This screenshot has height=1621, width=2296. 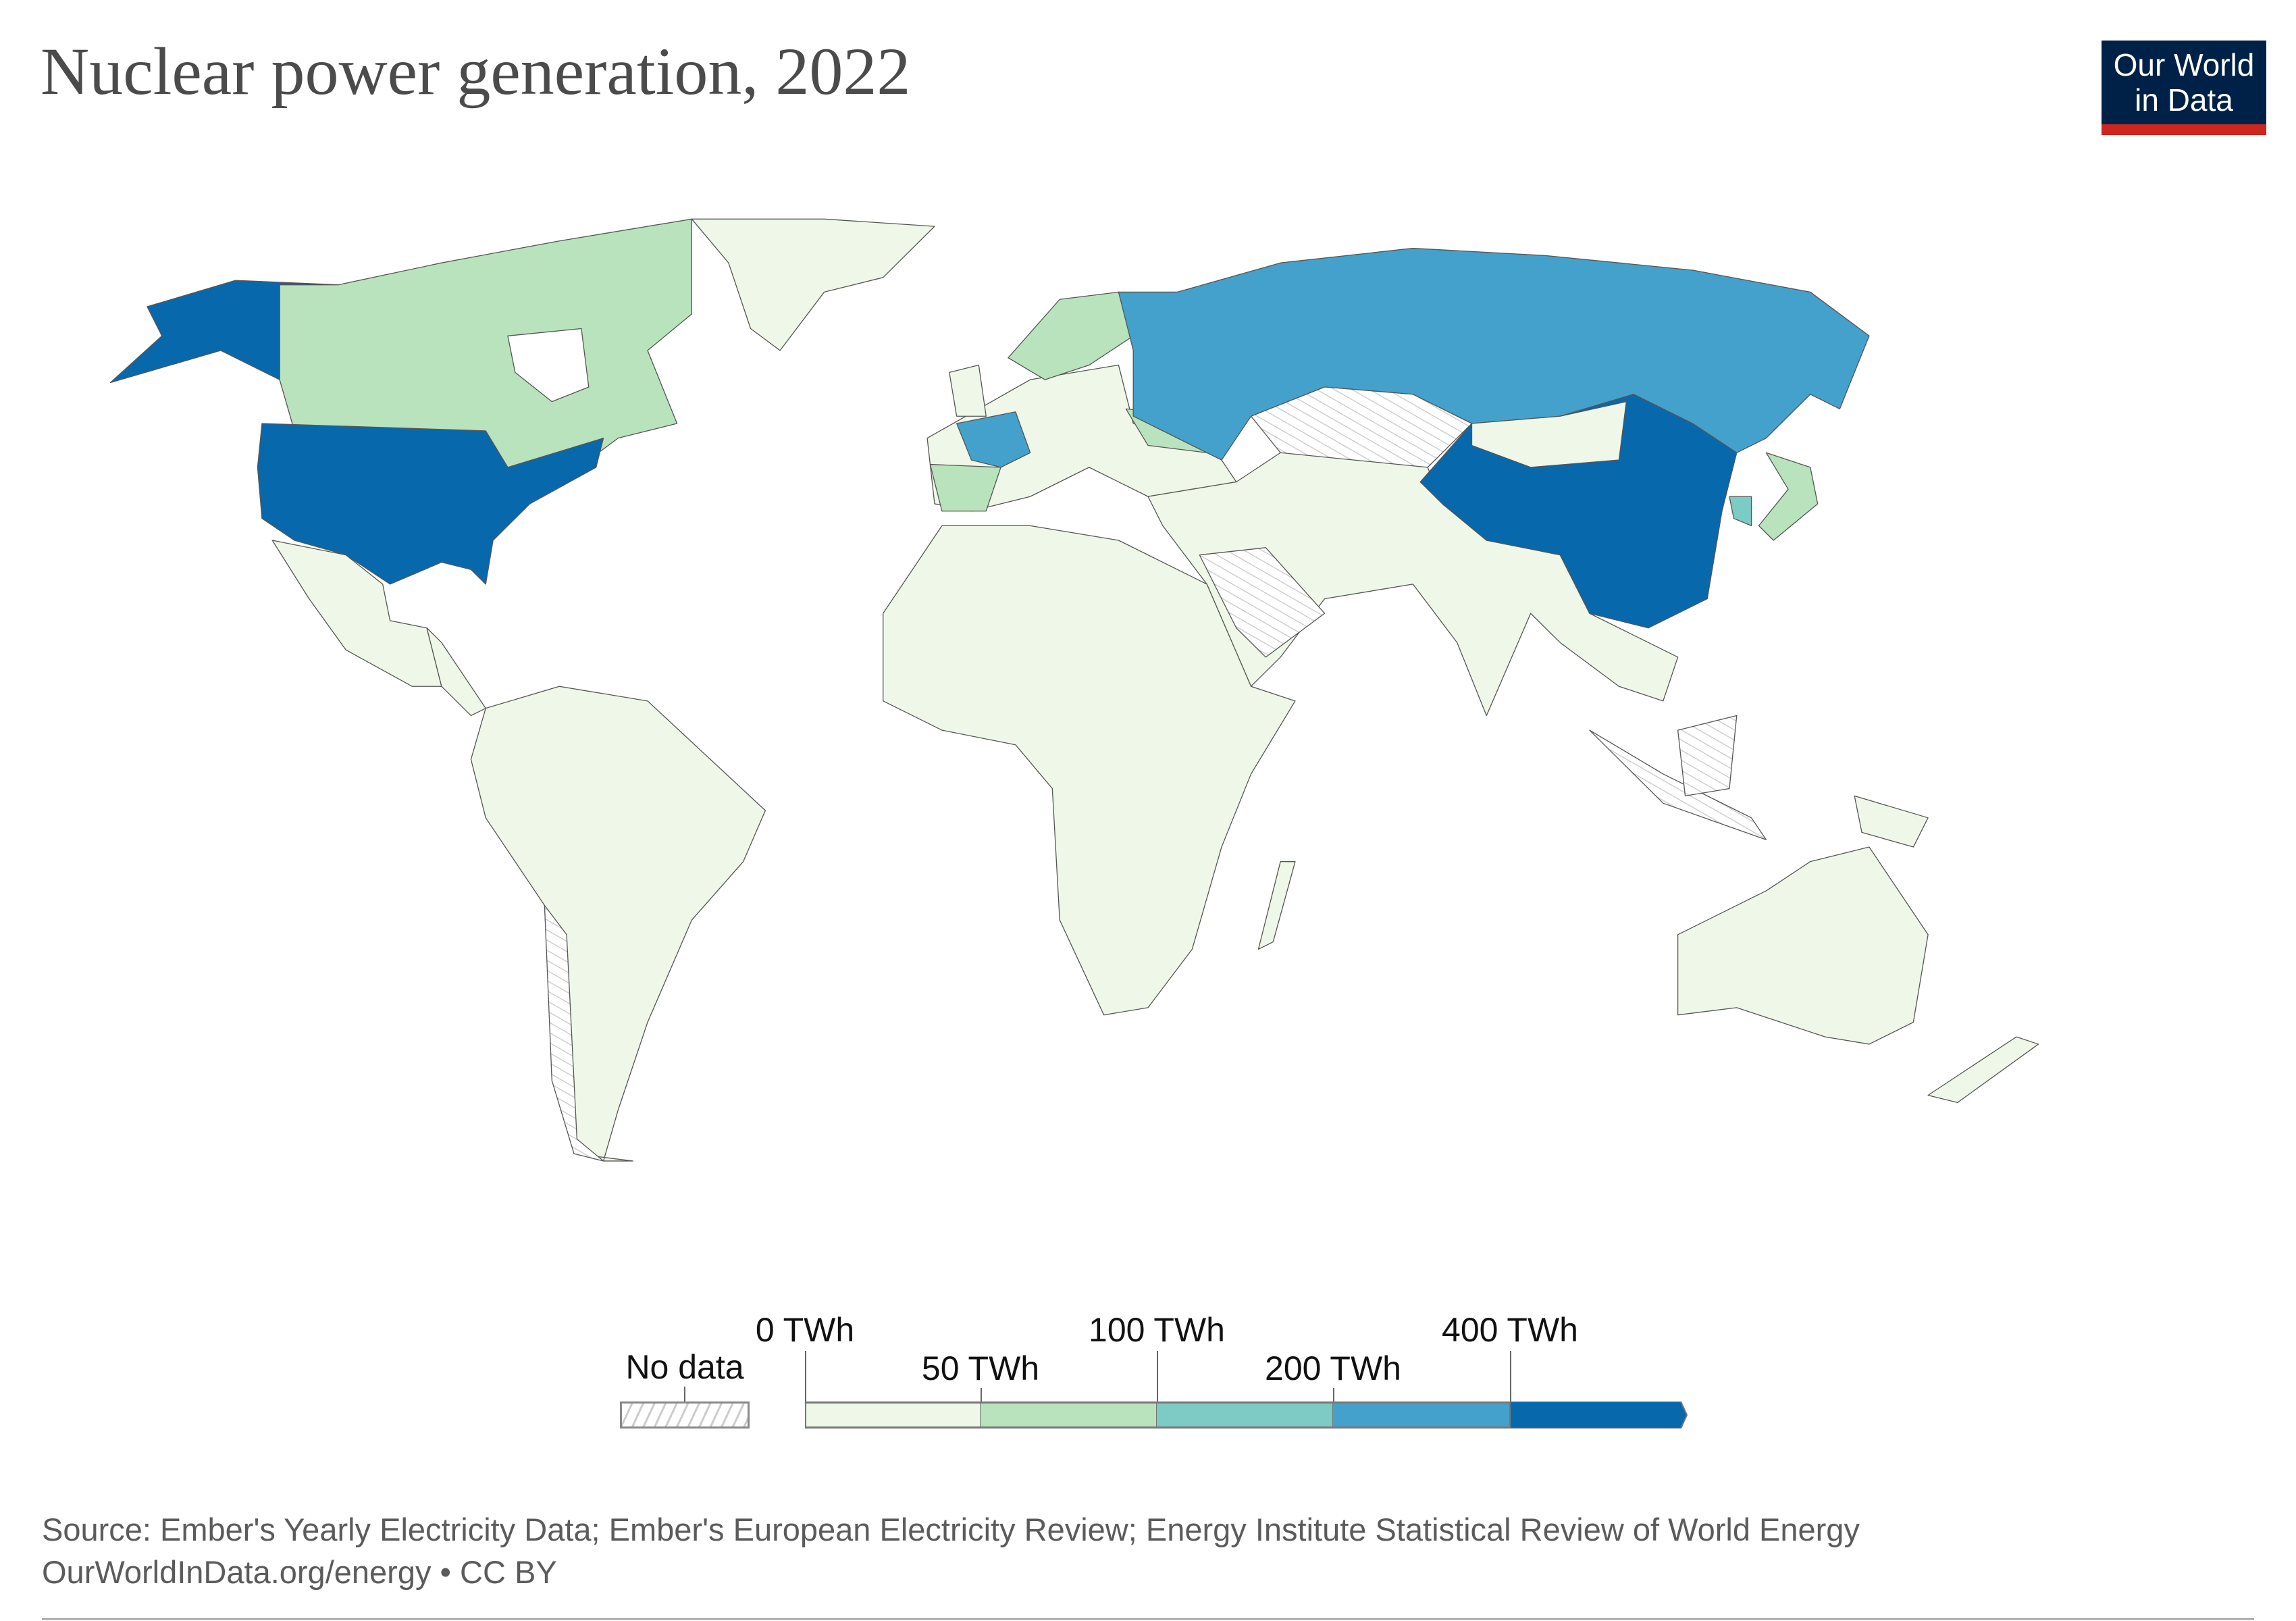 I want to click on legend-bin-4-arrow, so click(x=1599, y=1415).